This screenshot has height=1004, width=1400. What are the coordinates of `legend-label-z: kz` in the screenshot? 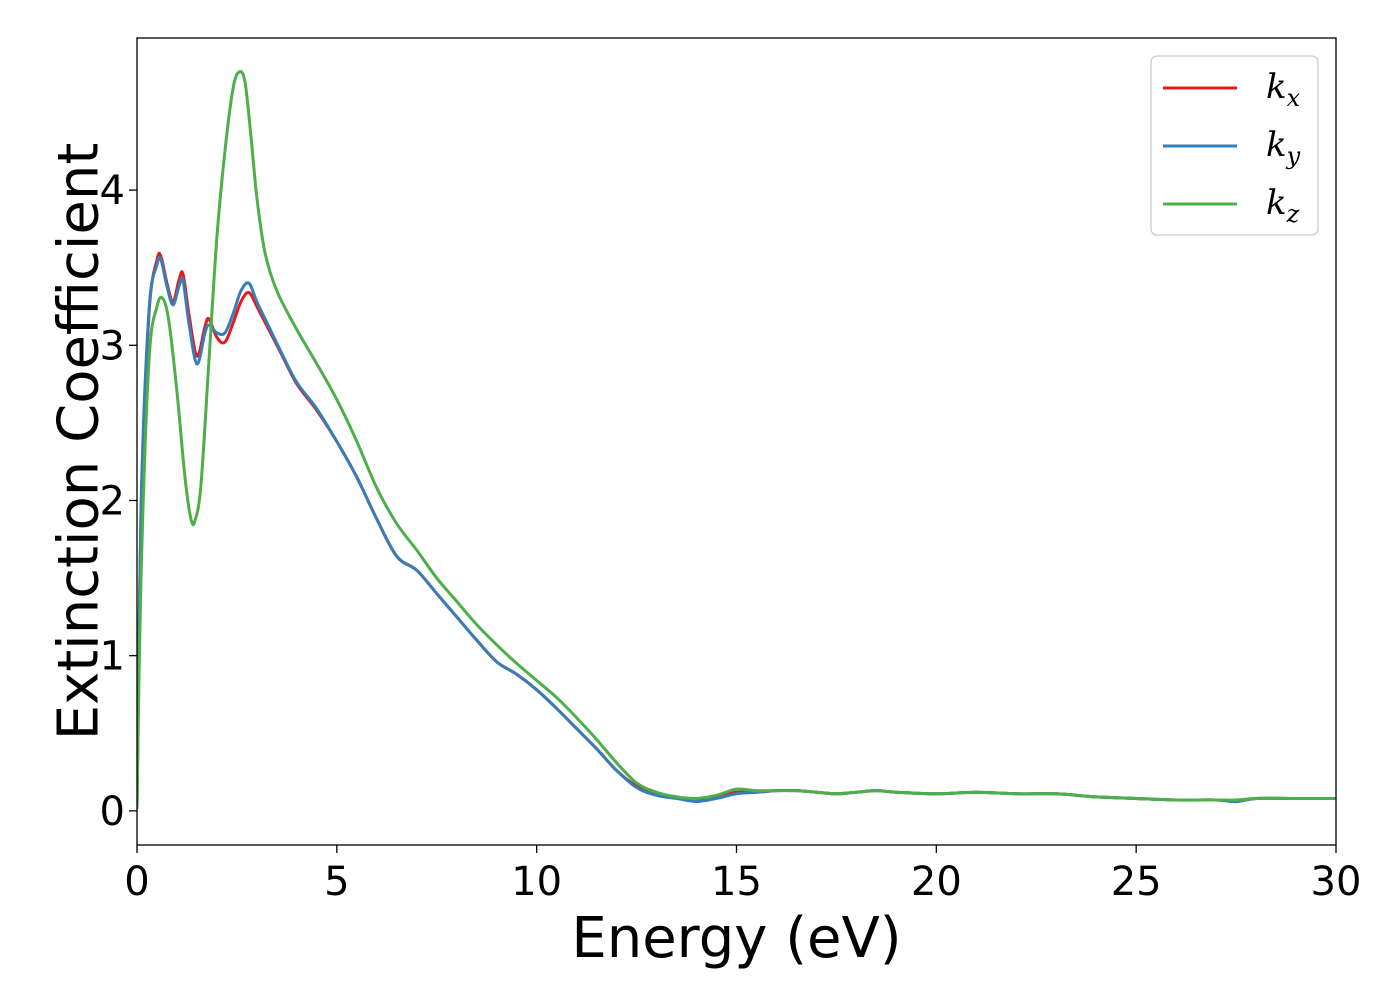 It's located at (1283, 205).